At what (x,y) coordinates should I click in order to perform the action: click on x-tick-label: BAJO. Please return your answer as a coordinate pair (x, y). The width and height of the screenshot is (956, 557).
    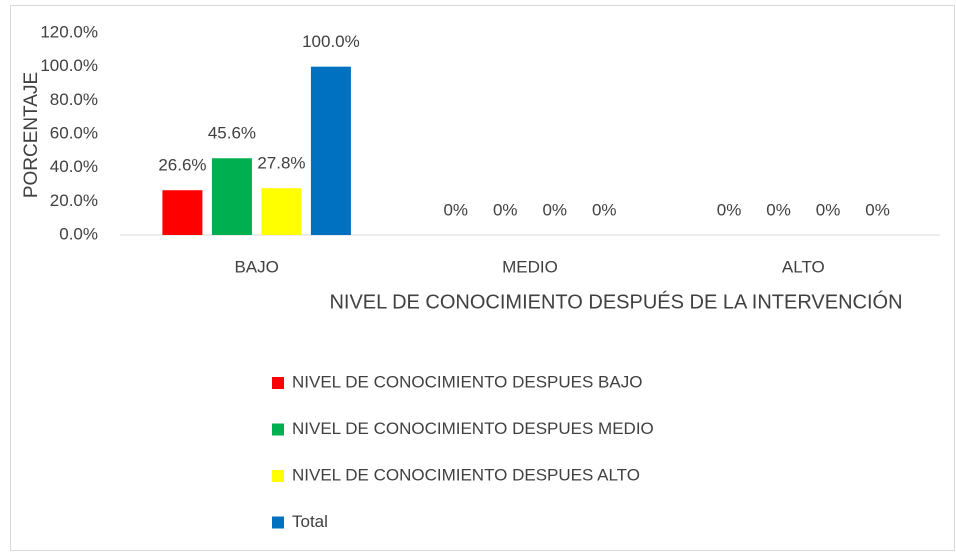
    Looking at the image, I should click on (256, 266).